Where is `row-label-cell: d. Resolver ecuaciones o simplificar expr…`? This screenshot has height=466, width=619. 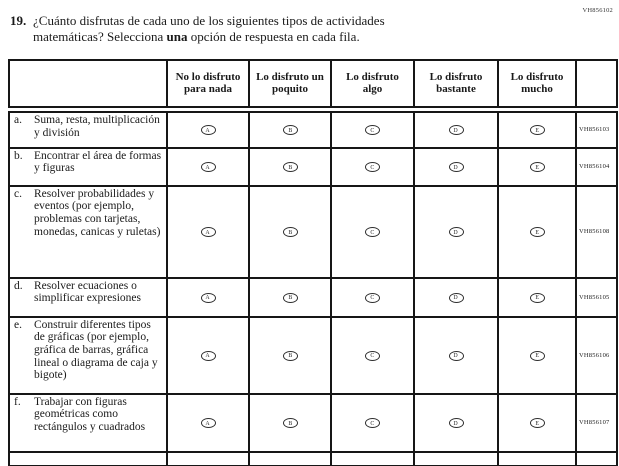
row-label-cell: d. Resolver ecuaciones o simplificar expr… is located at coordinates (88, 297).